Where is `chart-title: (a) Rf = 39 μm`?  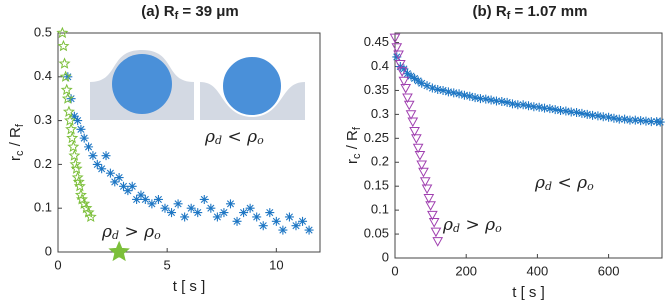
chart-title: (a) Rf = 39 μm is located at coordinates (189, 12).